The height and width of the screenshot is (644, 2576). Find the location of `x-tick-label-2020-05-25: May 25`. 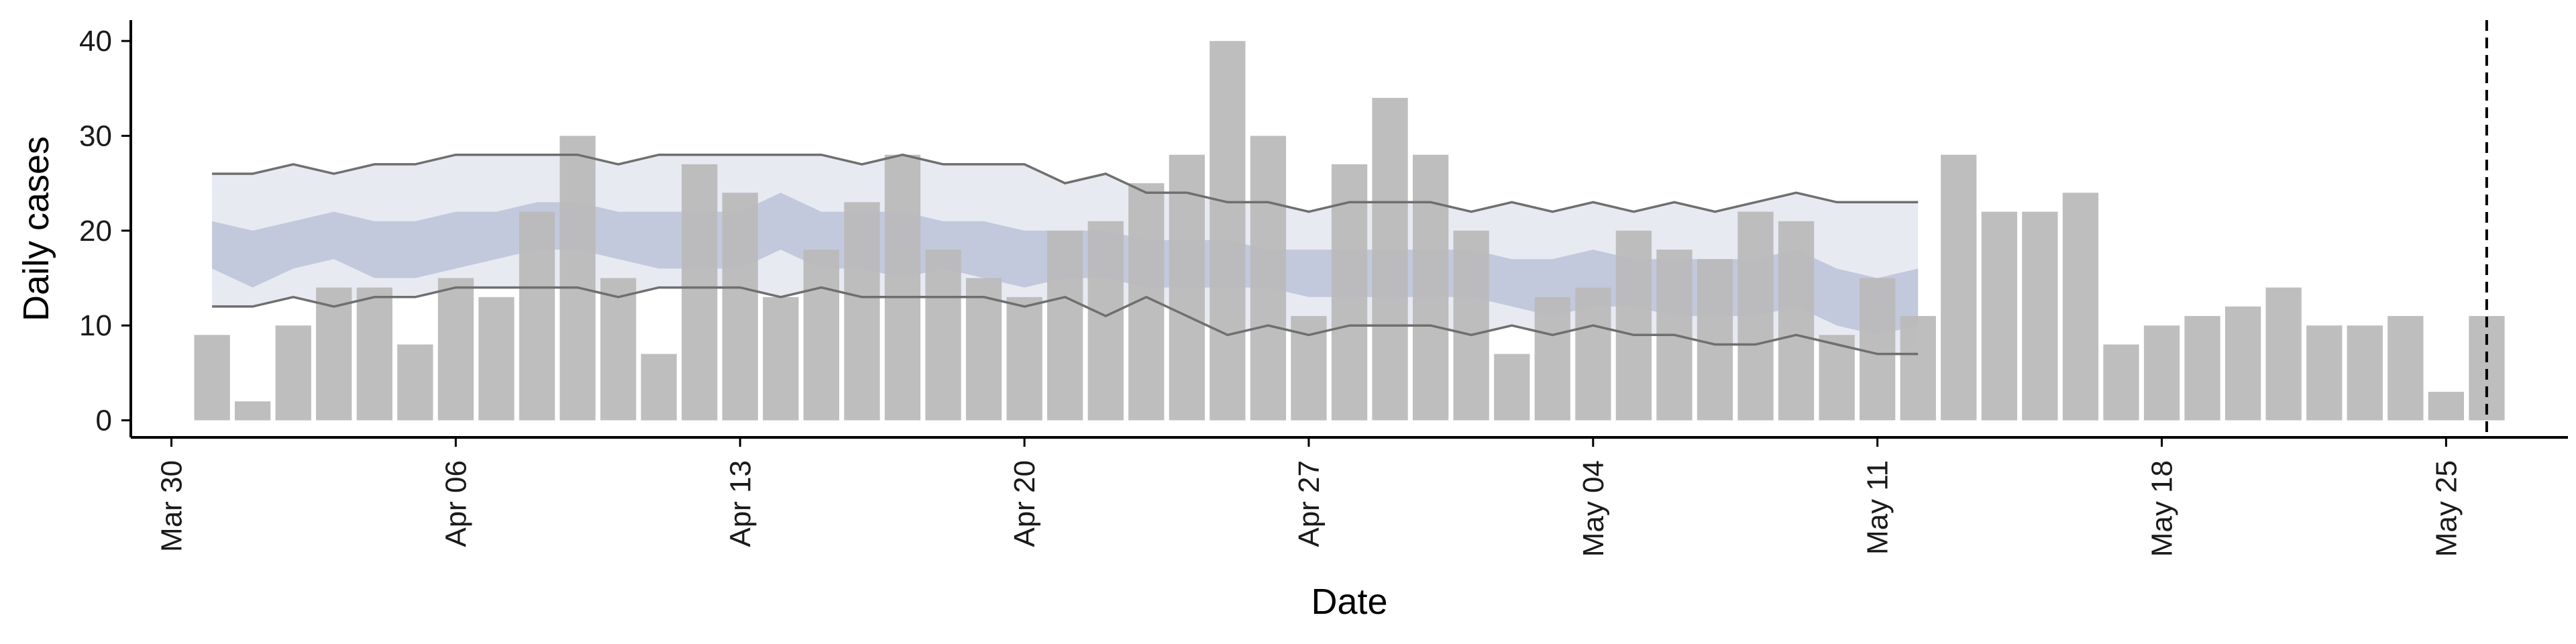

x-tick-label-2020-05-25: May 25 is located at coordinates (2446, 508).